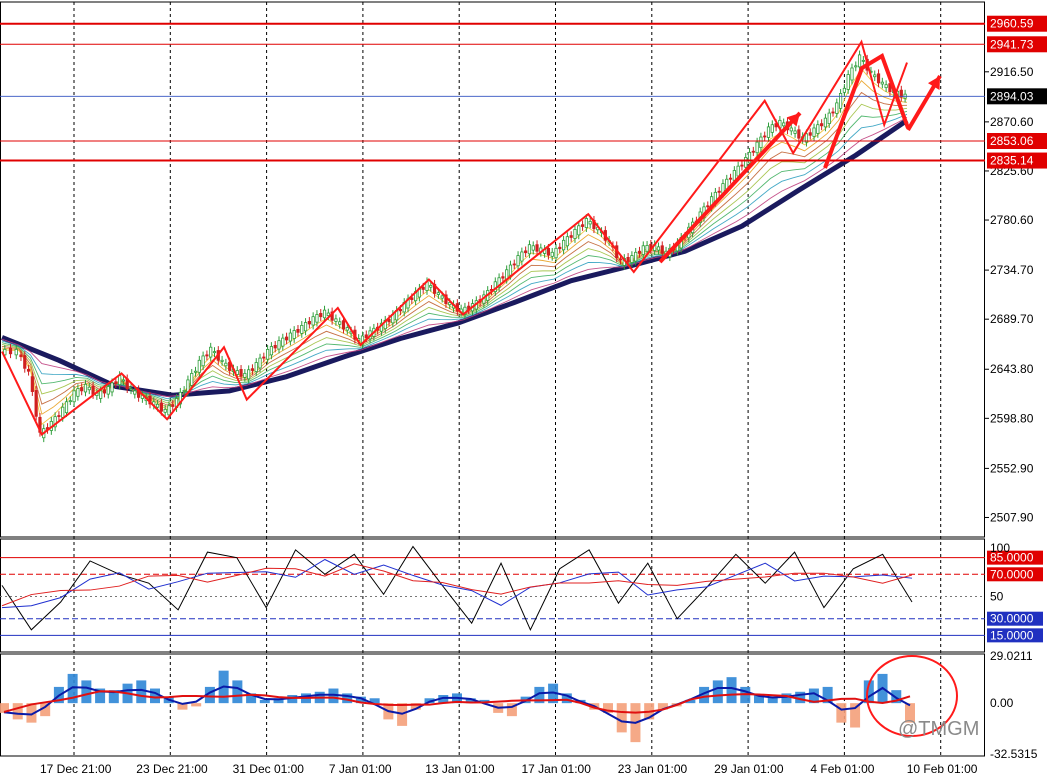 The height and width of the screenshot is (781, 1050). I want to click on rsi-level-label: 70.0000, so click(1012, 574).